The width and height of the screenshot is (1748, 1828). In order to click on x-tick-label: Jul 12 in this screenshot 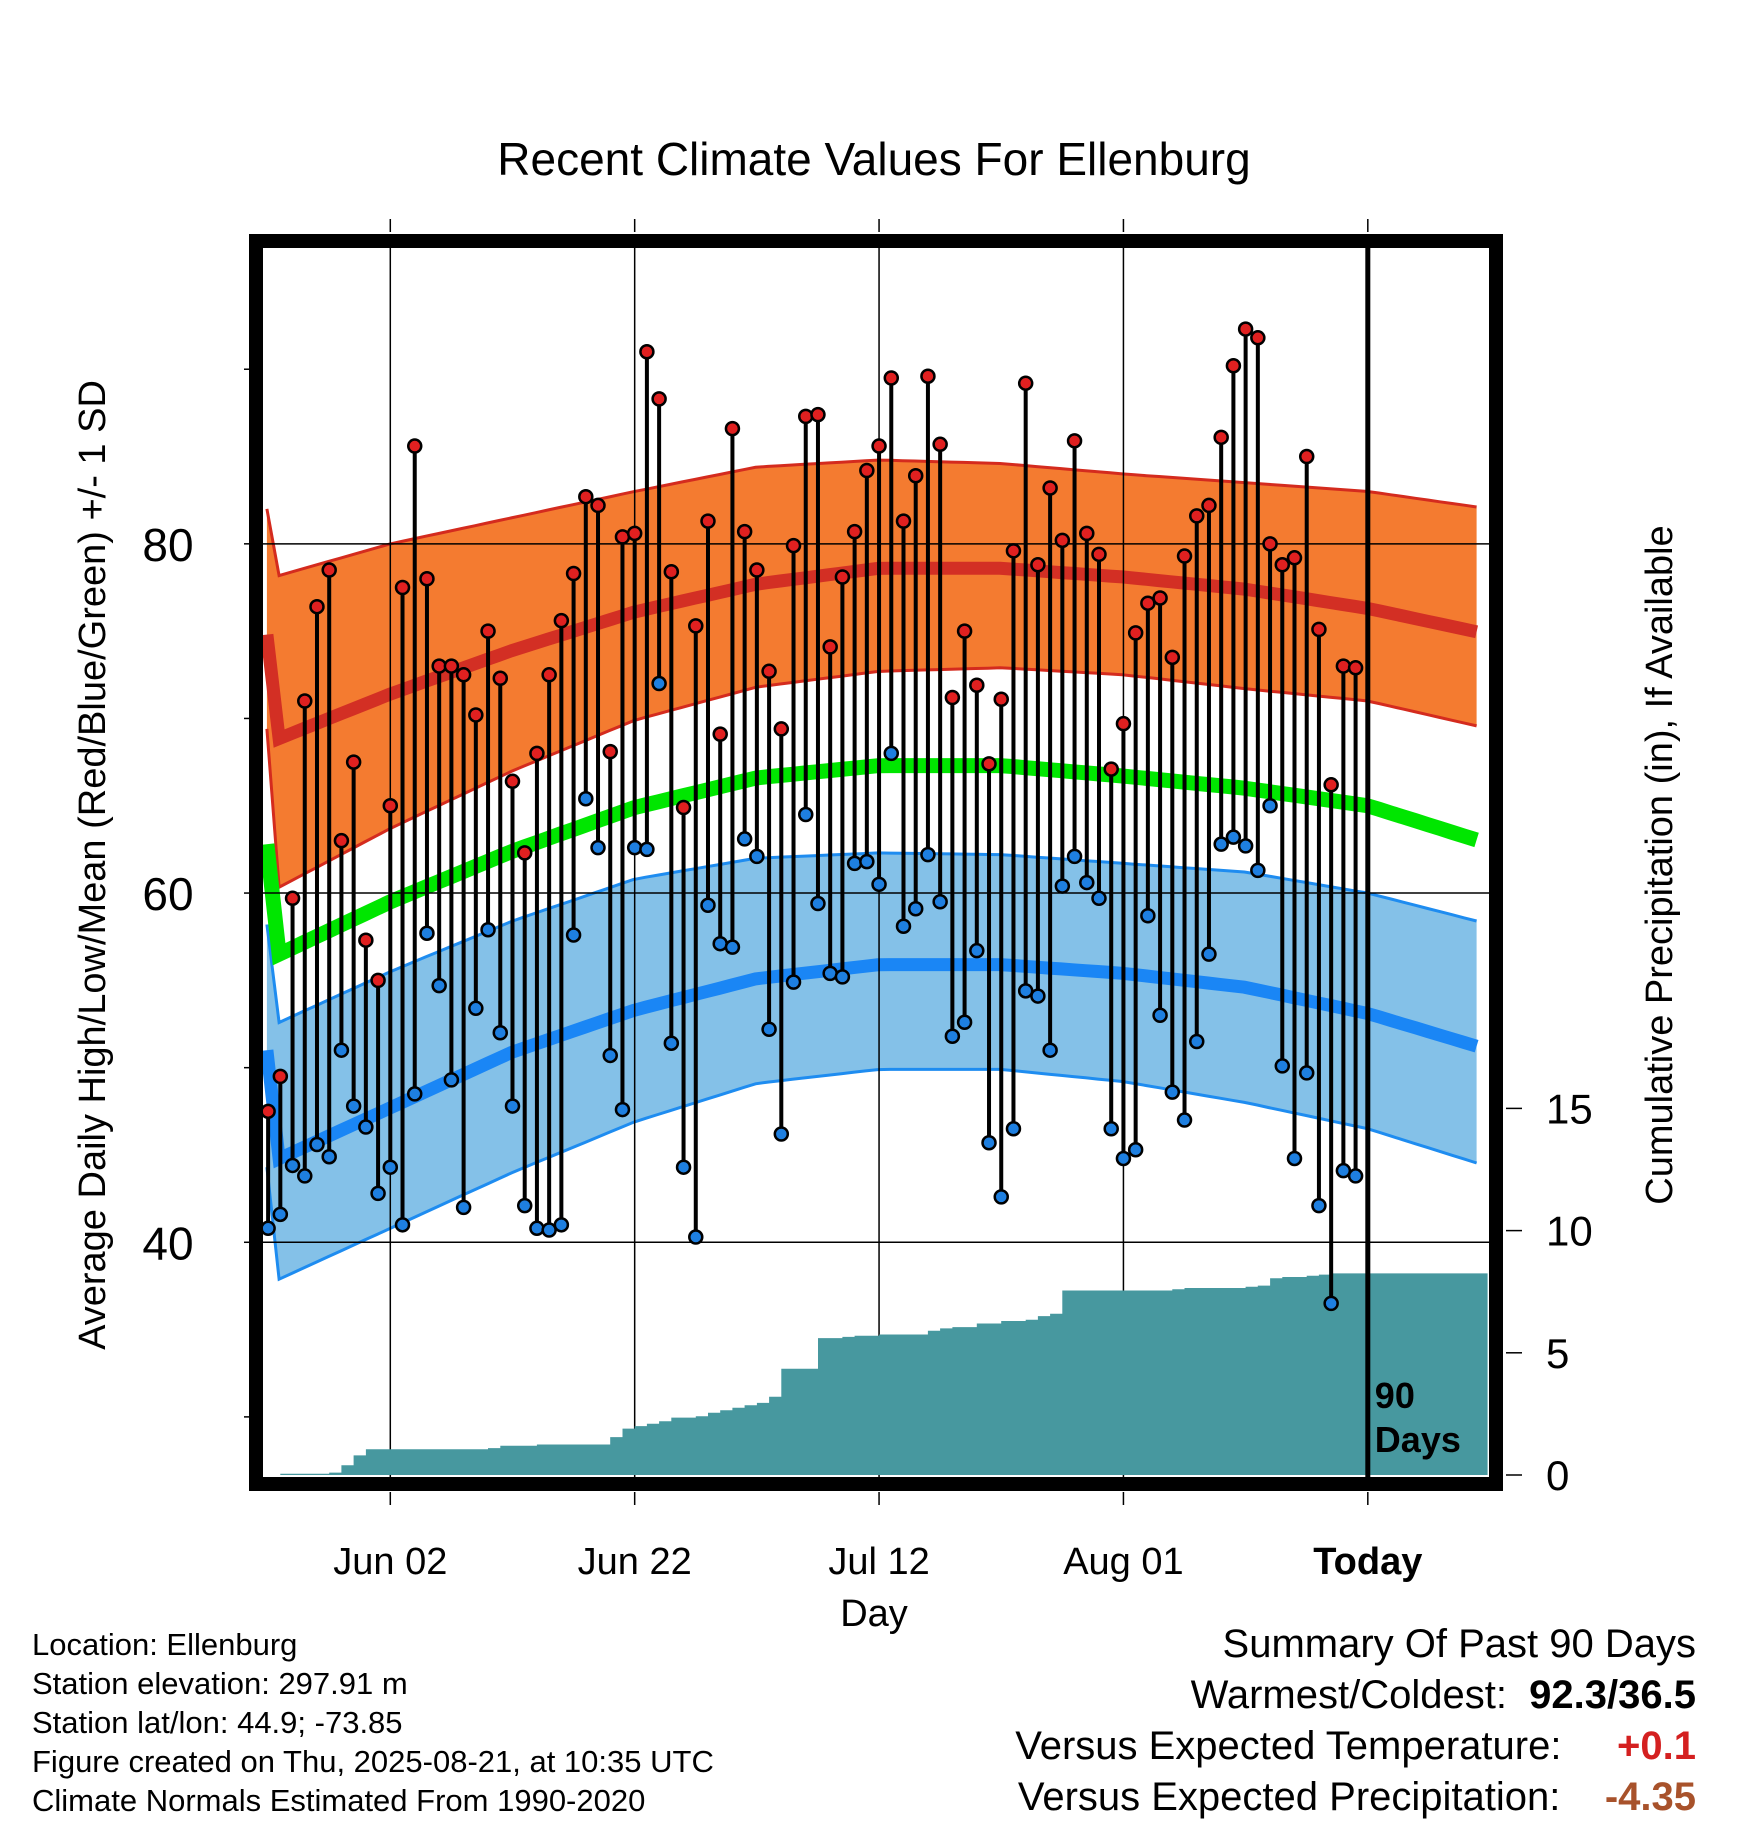, I will do `click(878, 1562)`.